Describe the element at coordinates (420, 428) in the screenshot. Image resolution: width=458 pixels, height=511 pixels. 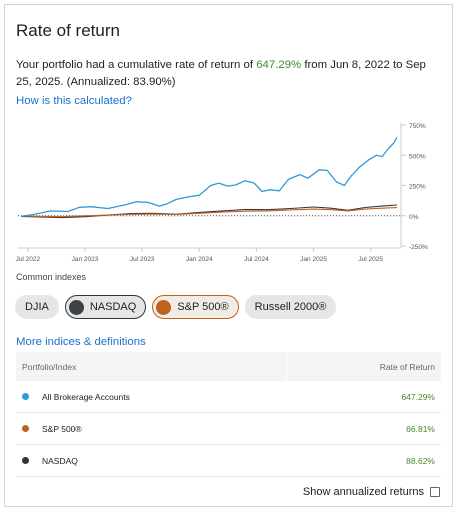
I see `row-return: 66.81%` at that location.